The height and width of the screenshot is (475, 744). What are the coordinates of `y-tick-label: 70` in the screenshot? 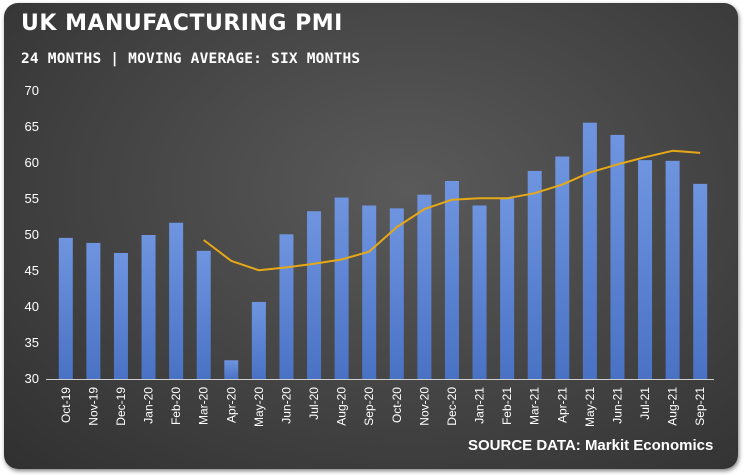 It's located at (32, 90).